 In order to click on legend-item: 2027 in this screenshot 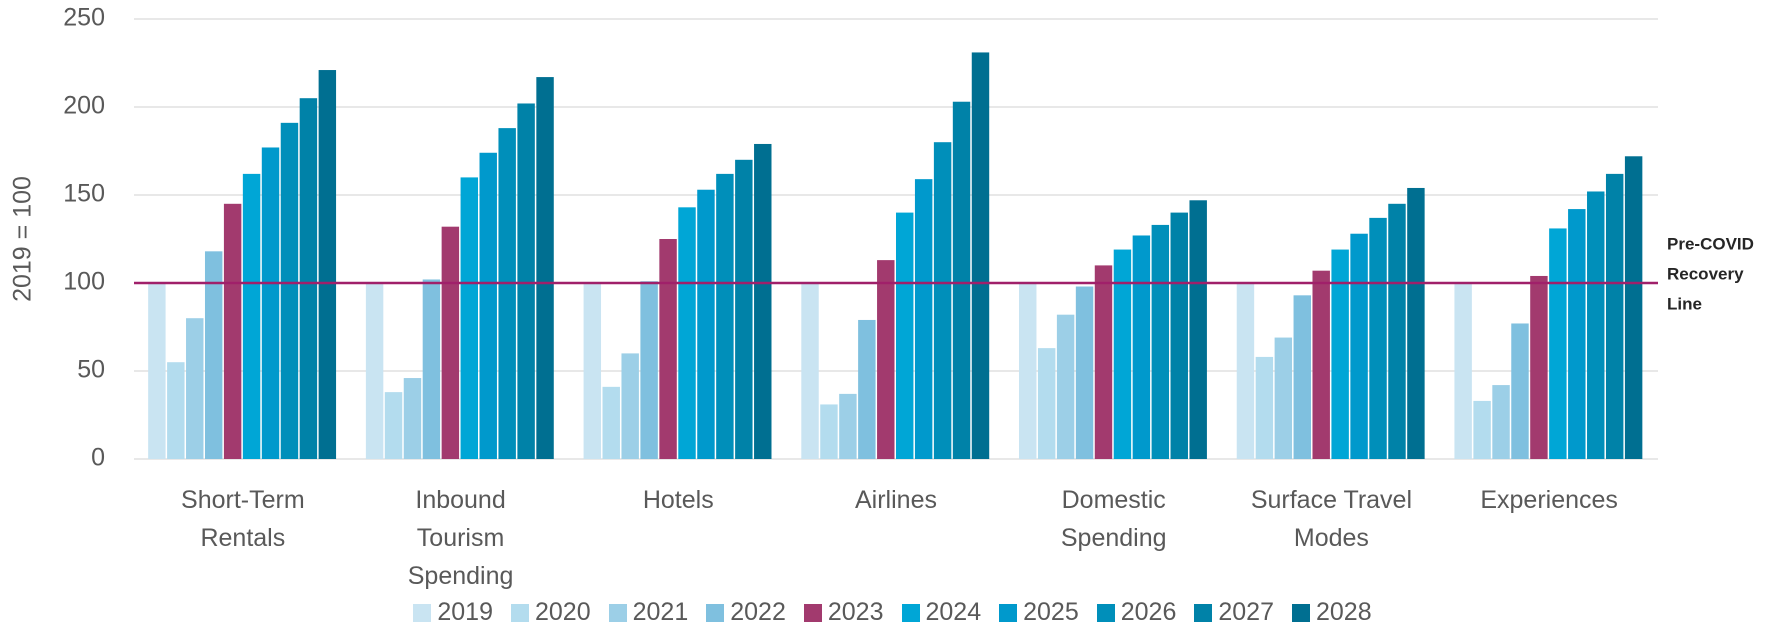, I will do `click(1234, 612)`.